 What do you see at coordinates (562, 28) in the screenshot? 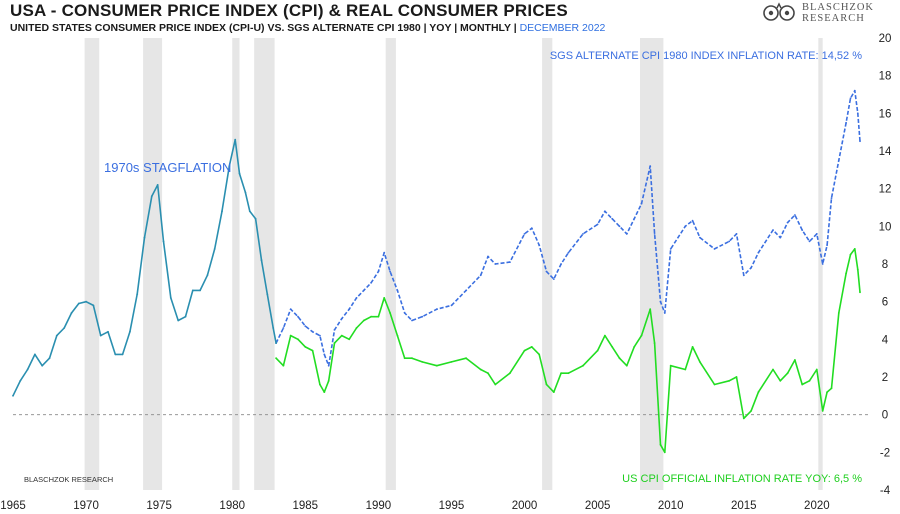
I see `subtitle-date: DECEMBER 2022` at bounding box center [562, 28].